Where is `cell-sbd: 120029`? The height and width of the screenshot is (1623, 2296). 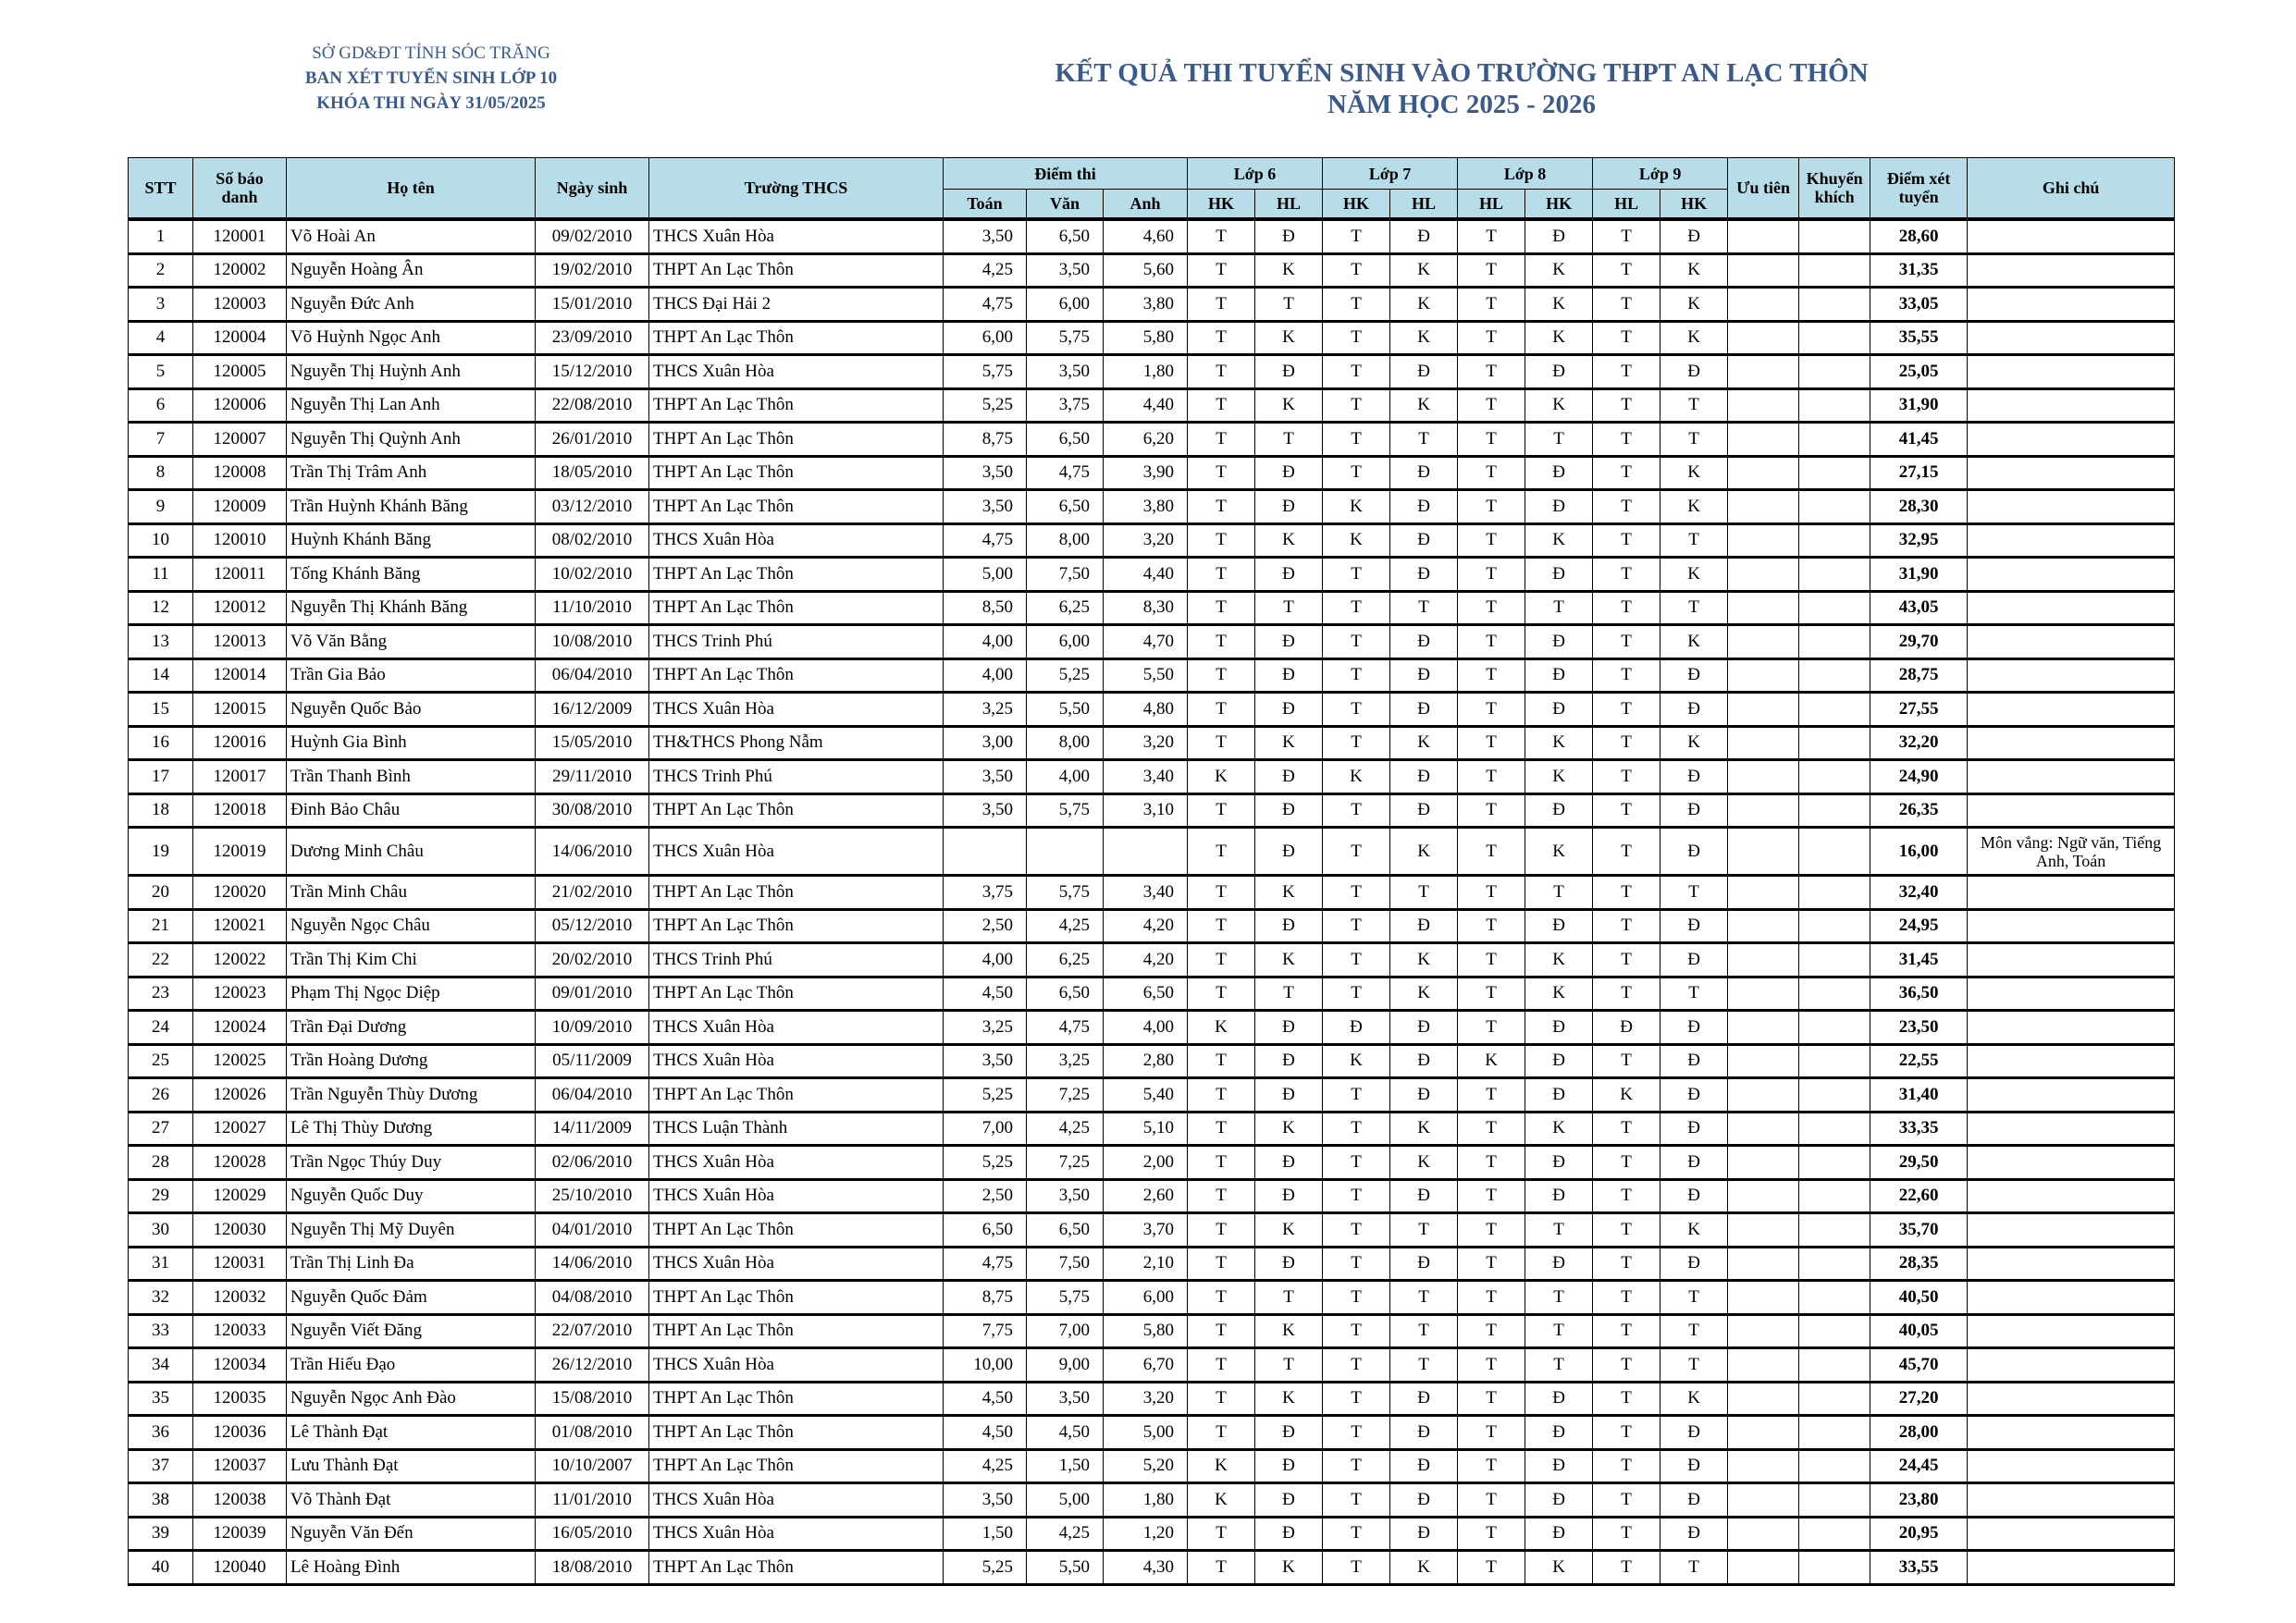 cell-sbd: 120029 is located at coordinates (239, 1196).